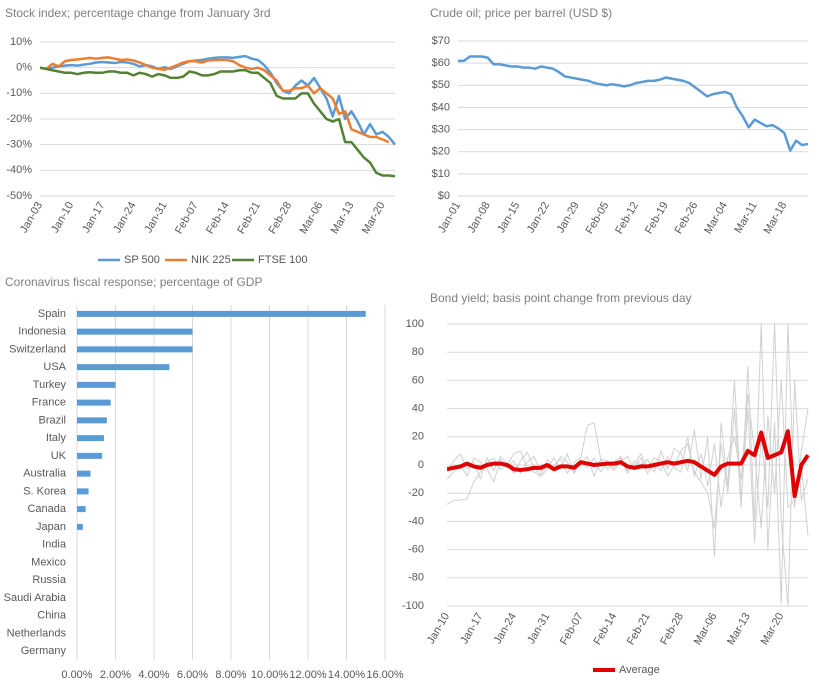  Describe the element at coordinates (568, 217) in the screenshot. I see `x-tick-label: Jan-29` at that location.